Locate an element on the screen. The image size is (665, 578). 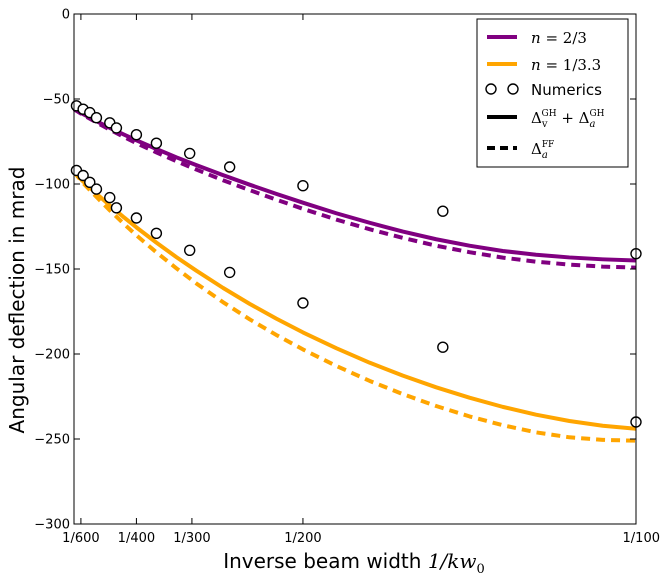
y-tick-label-5: −250 is located at coordinates (52, 440).